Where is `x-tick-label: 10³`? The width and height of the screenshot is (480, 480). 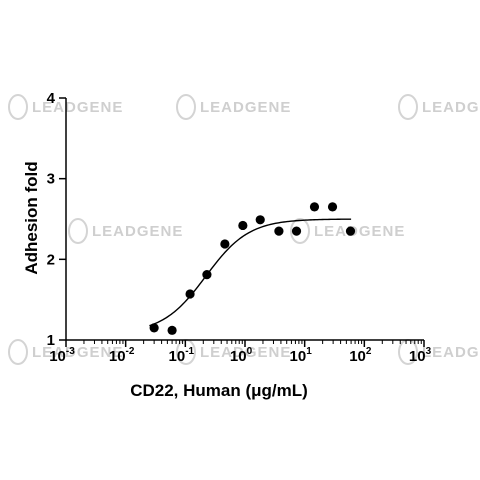
x-tick-label: 10³ is located at coordinates (420, 355).